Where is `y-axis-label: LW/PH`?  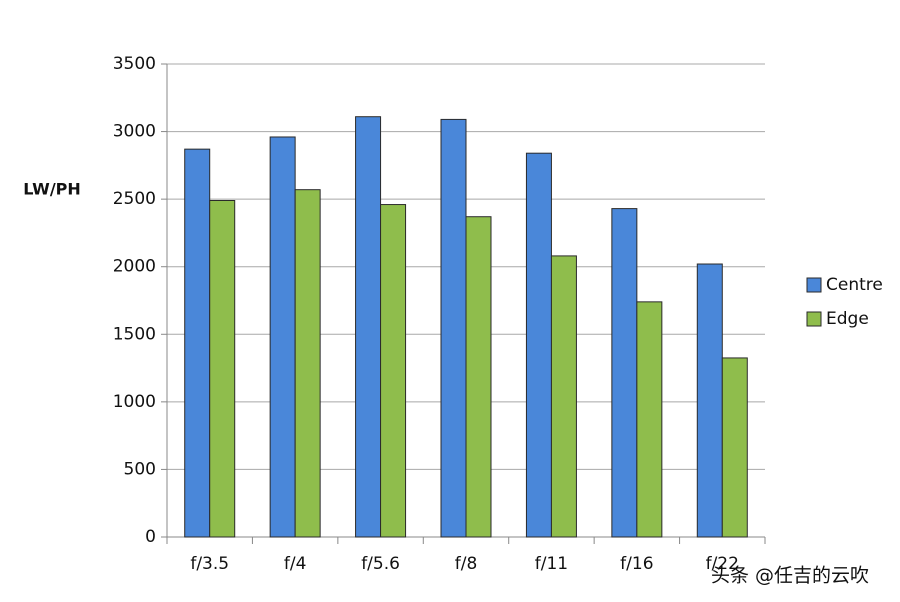 y-axis-label: LW/PH is located at coordinates (52, 189).